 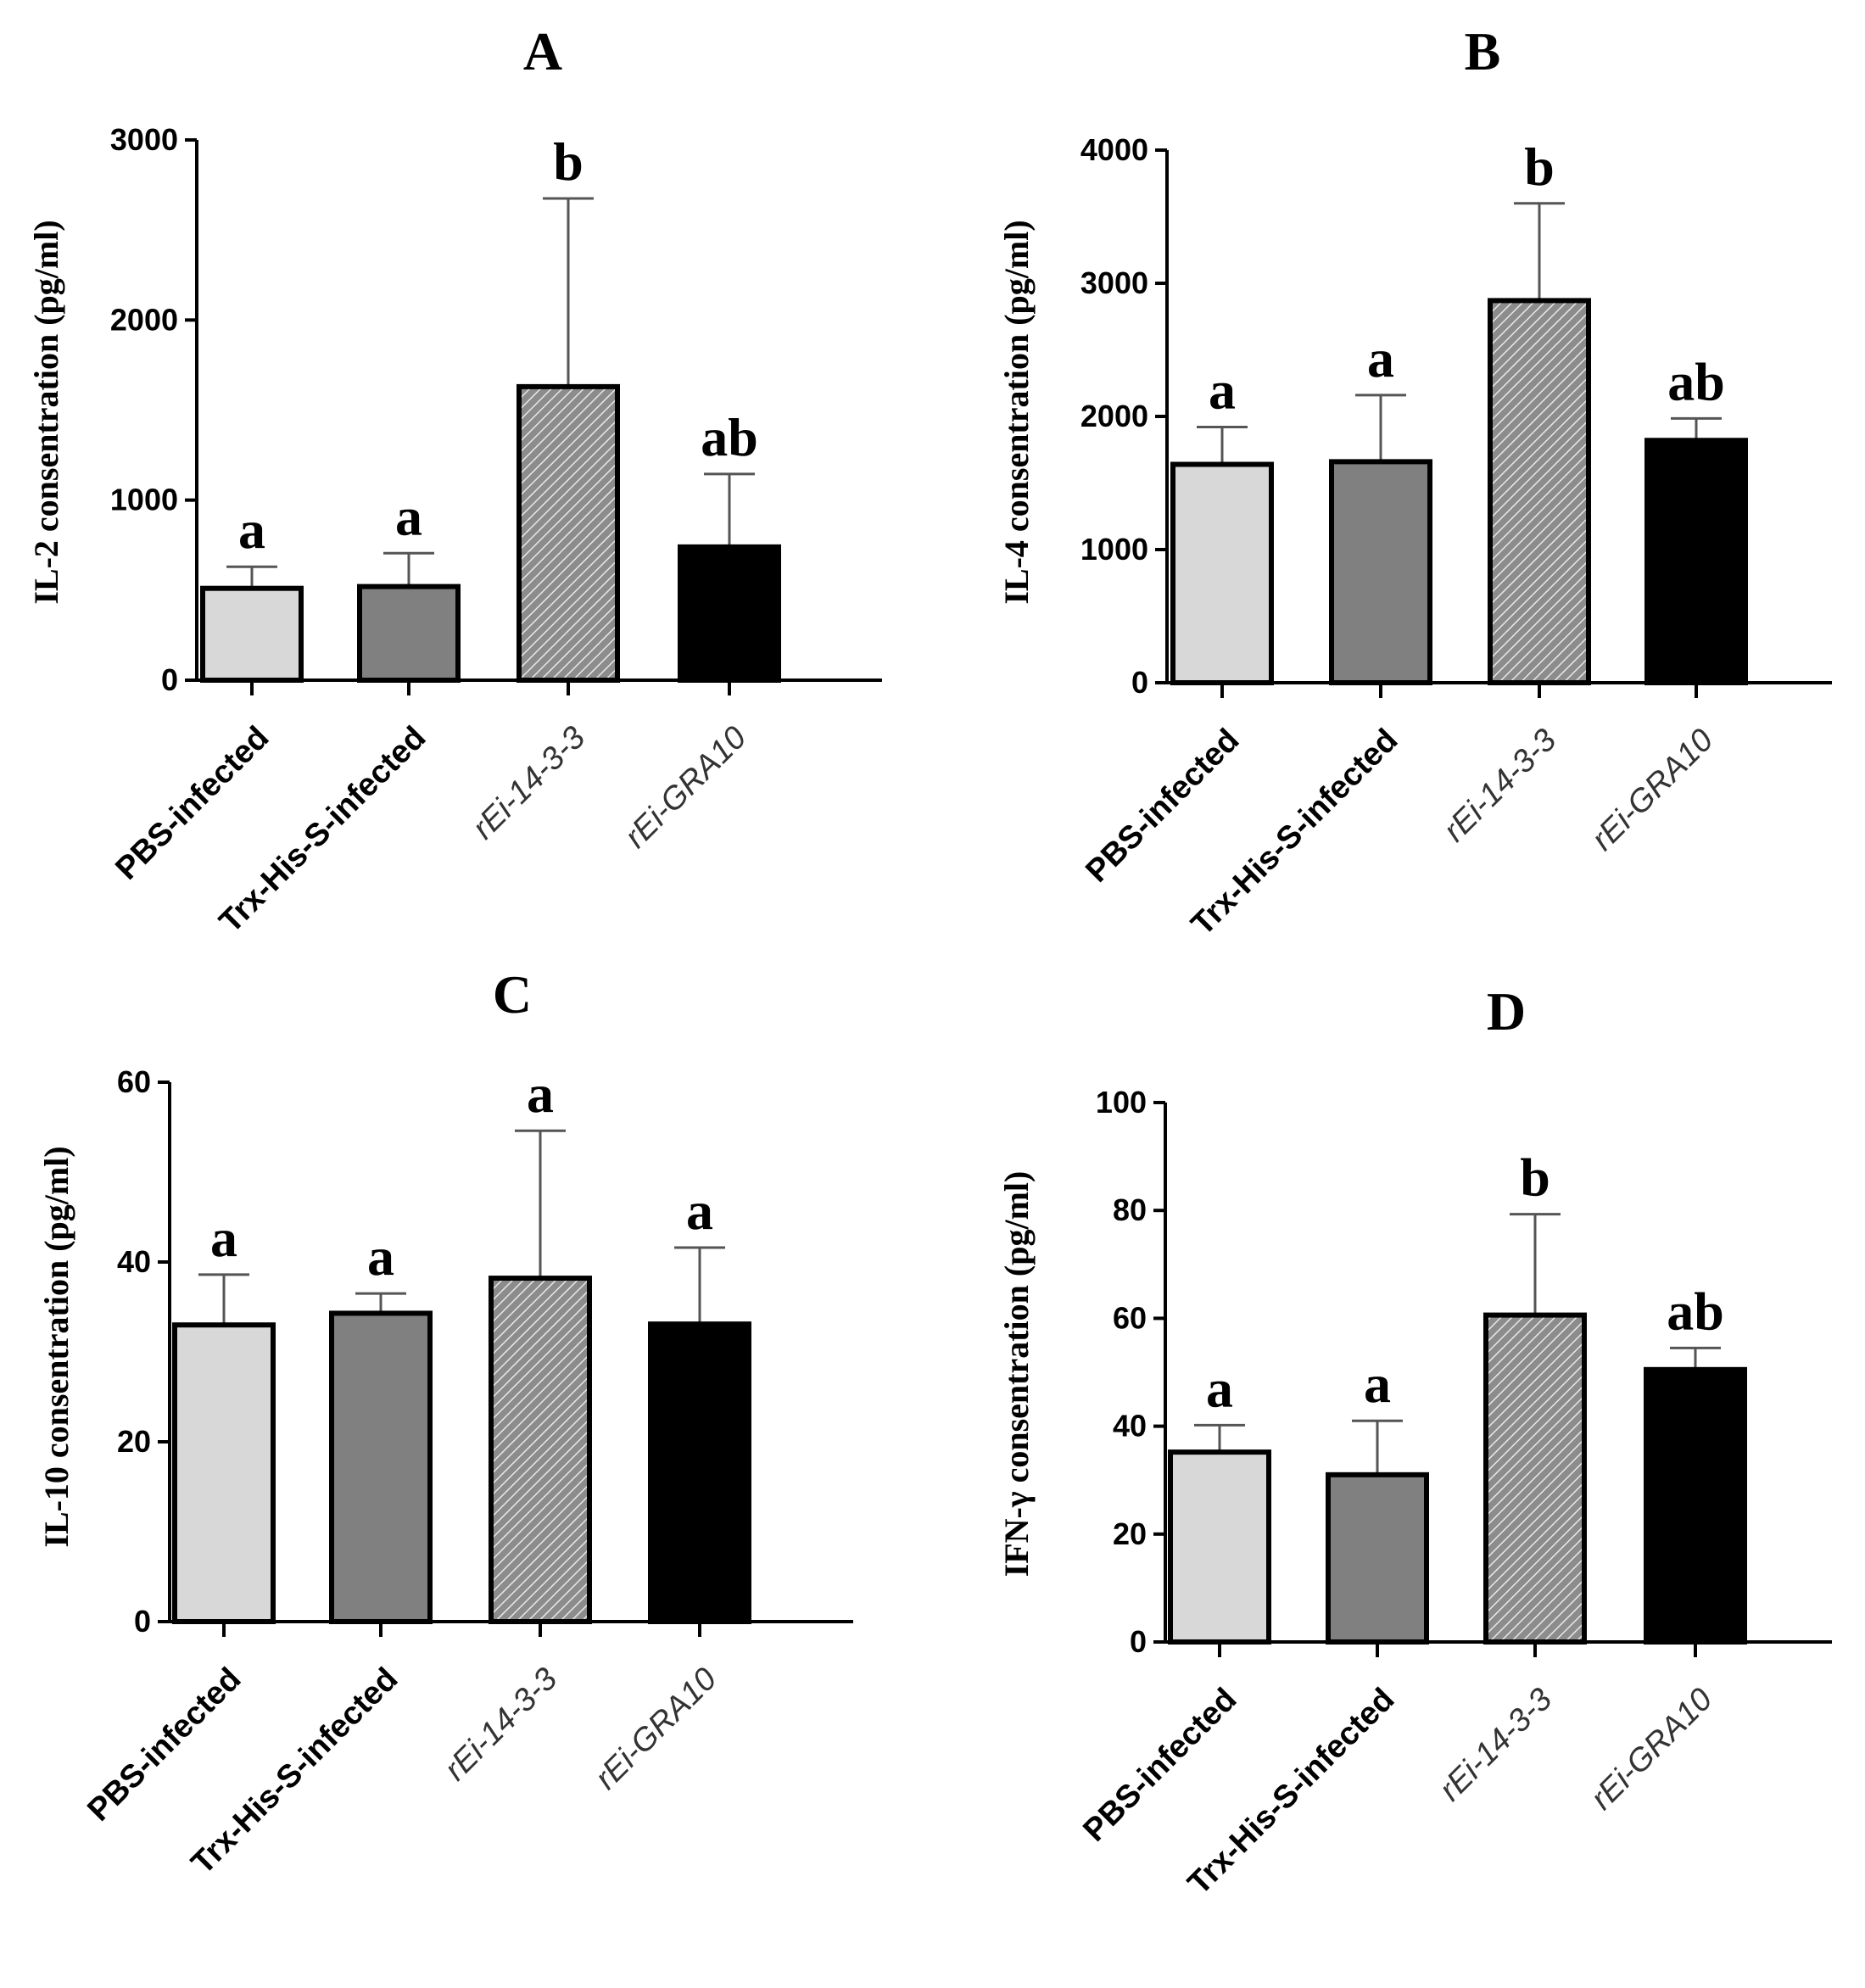 I want to click on bar-b-pbs, so click(x=1222, y=573).